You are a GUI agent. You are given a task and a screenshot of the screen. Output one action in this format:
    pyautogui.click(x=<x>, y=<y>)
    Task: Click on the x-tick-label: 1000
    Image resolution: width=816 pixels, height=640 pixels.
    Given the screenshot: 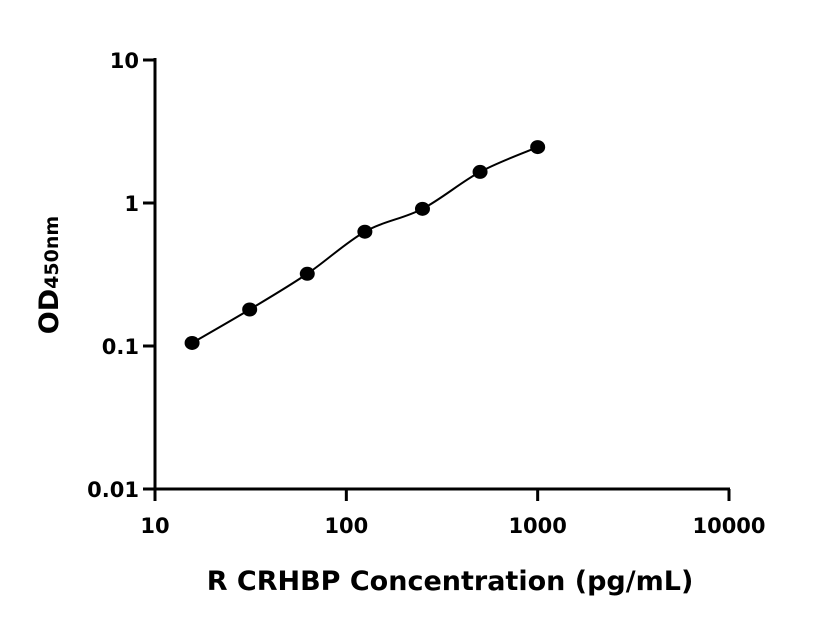 What is the action you would take?
    pyautogui.click(x=537, y=526)
    